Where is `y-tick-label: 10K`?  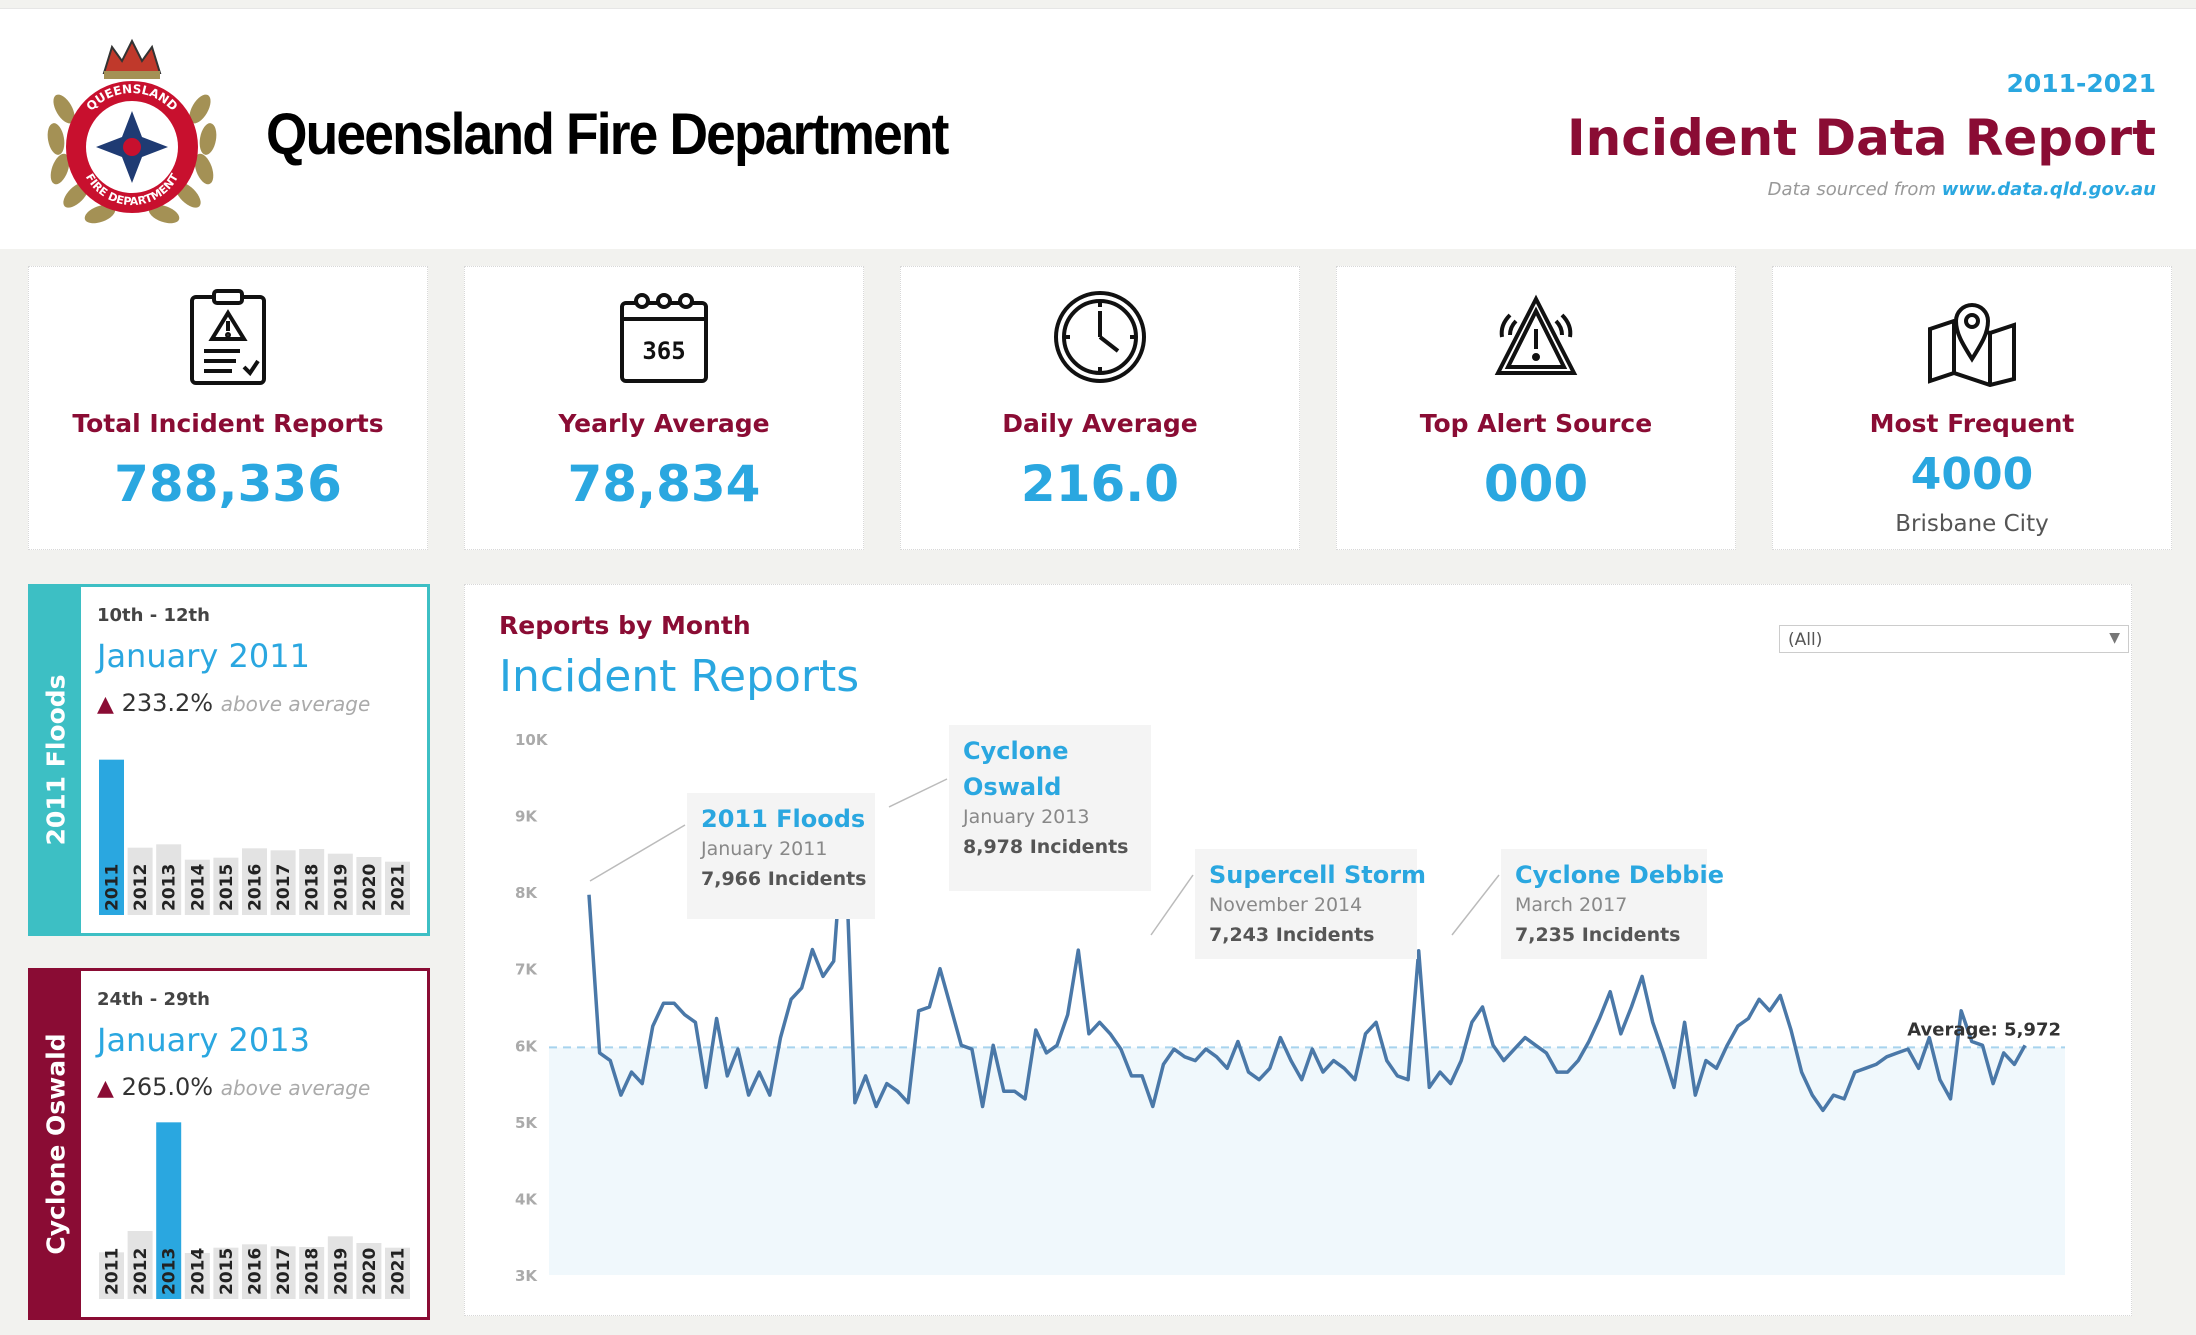 y-tick-label: 10K is located at coordinates (532, 740).